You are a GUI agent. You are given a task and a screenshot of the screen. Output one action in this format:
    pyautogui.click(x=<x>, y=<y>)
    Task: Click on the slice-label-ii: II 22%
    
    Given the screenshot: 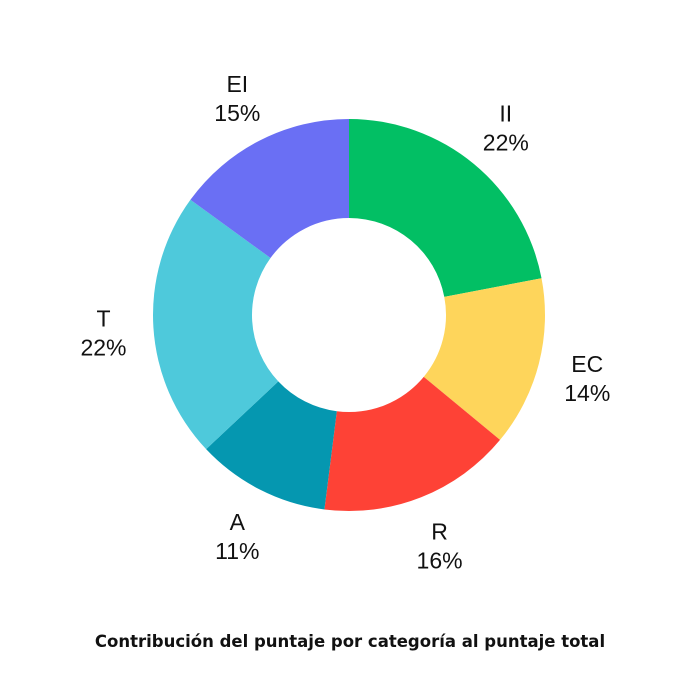 What is the action you would take?
    pyautogui.click(x=506, y=127)
    